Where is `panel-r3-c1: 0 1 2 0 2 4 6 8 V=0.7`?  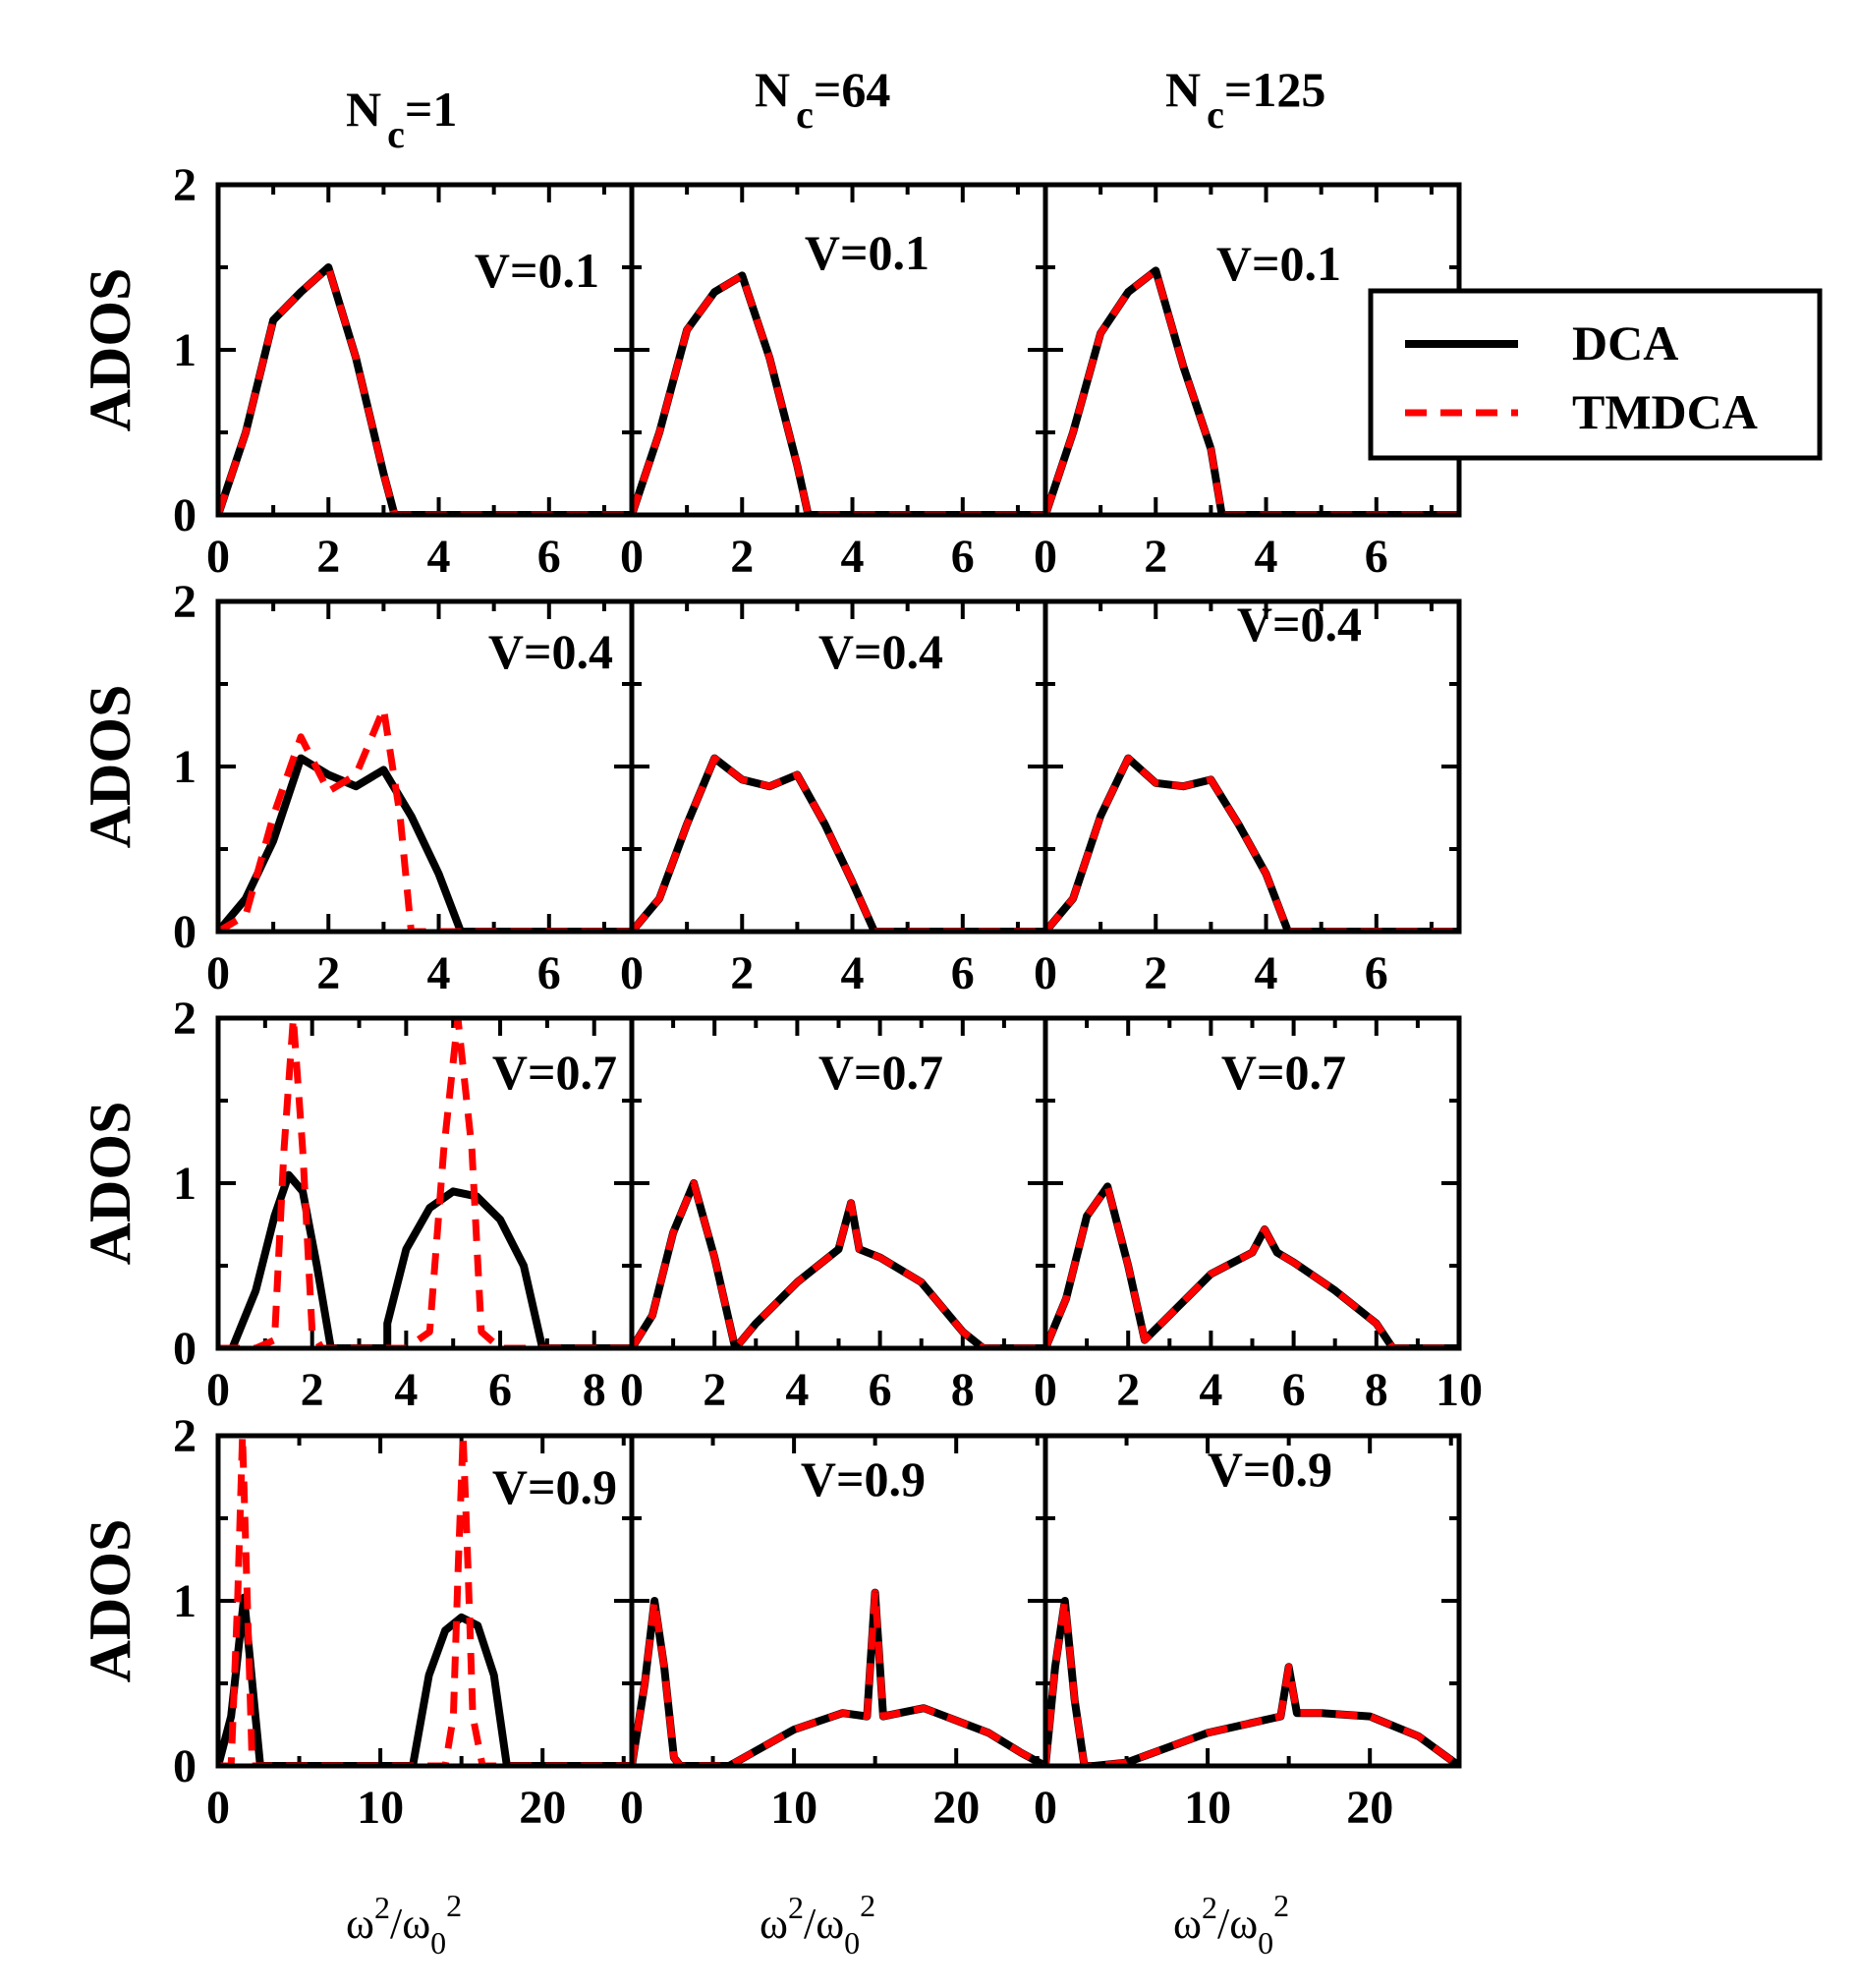
panel-r3-c1: 0 1 2 0 2 4 6 8 V=0.7 is located at coordinates (404, 1204).